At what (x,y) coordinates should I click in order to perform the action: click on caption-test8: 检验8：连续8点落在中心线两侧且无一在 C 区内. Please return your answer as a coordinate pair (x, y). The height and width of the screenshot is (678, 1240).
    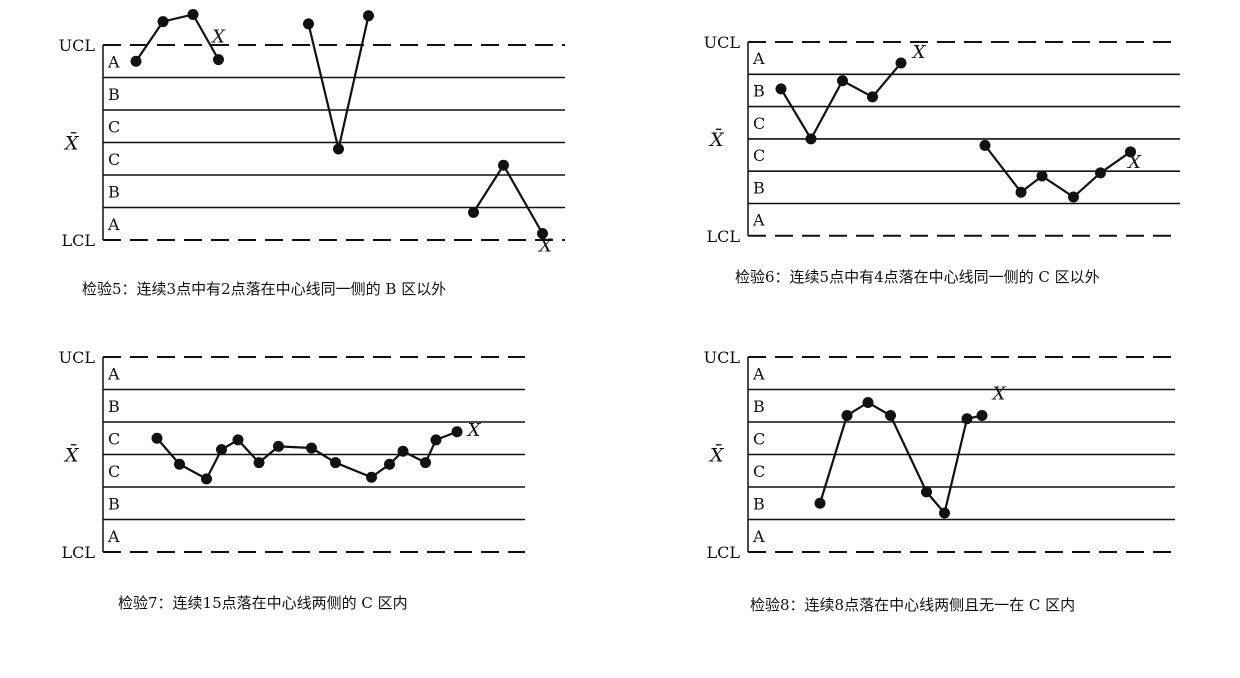
    Looking at the image, I should click on (913, 605).